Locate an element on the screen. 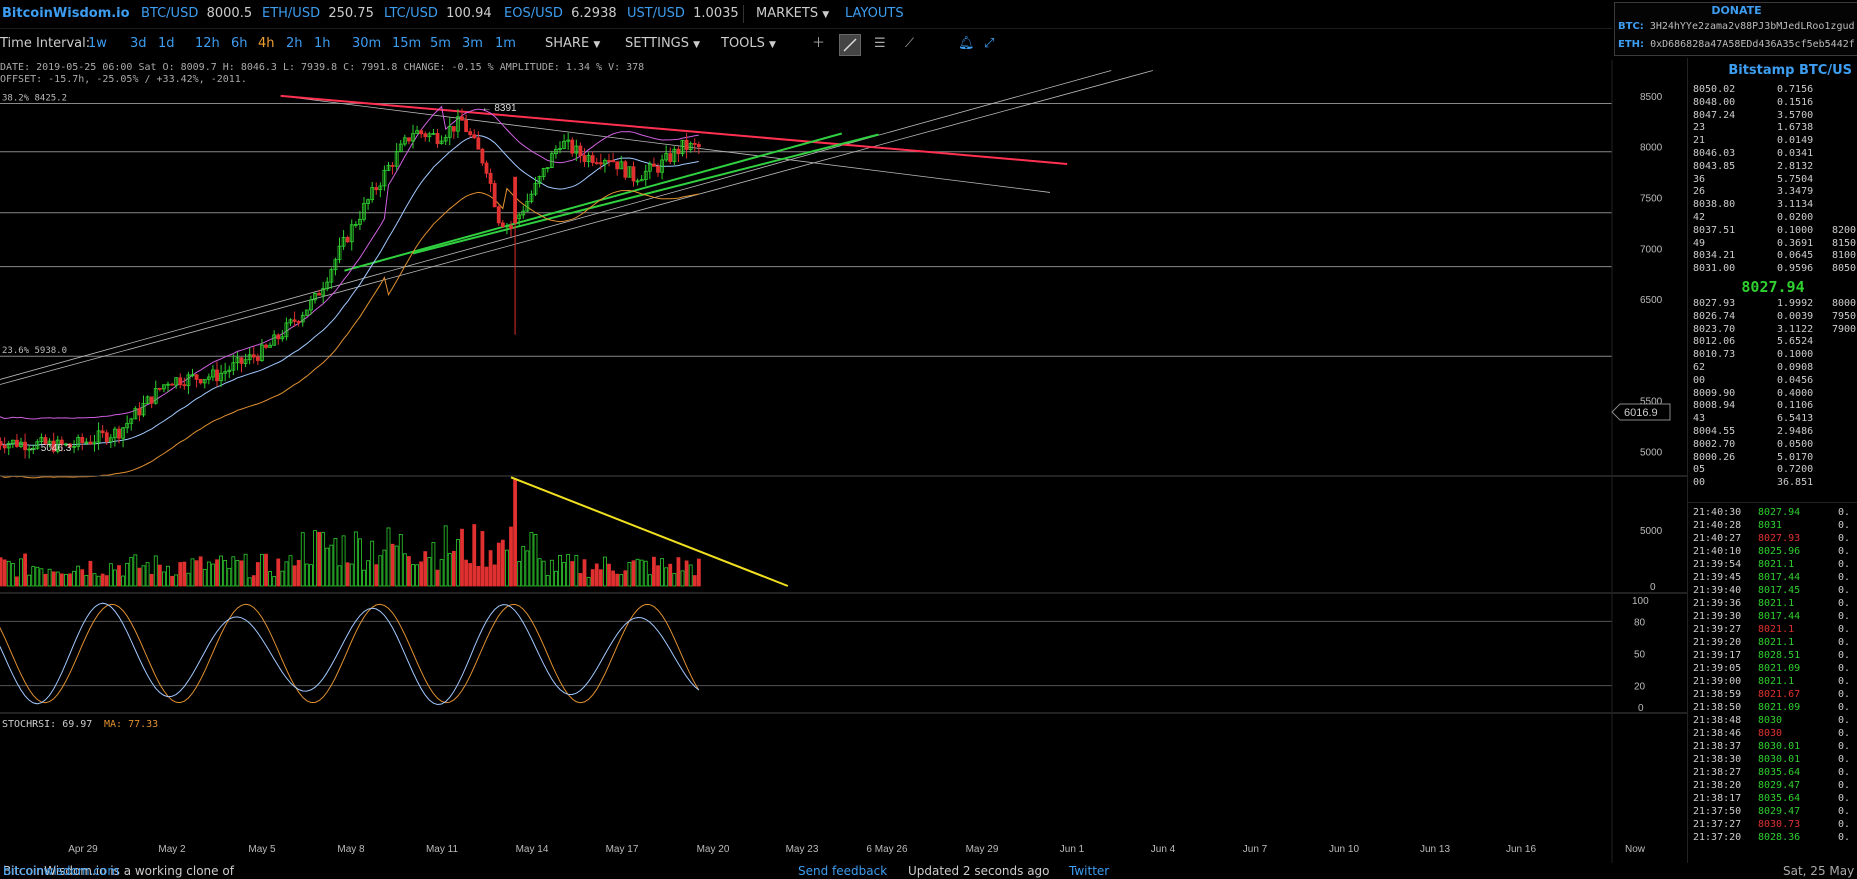 This screenshot has width=1857, height=879. interval-15m: 15m is located at coordinates (407, 43).